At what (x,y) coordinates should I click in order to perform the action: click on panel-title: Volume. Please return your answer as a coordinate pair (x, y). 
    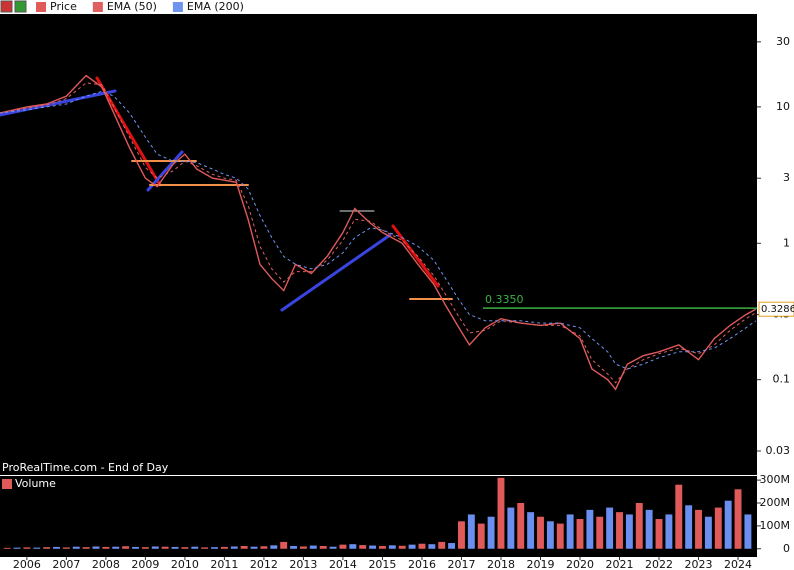
    Looking at the image, I should click on (35, 483).